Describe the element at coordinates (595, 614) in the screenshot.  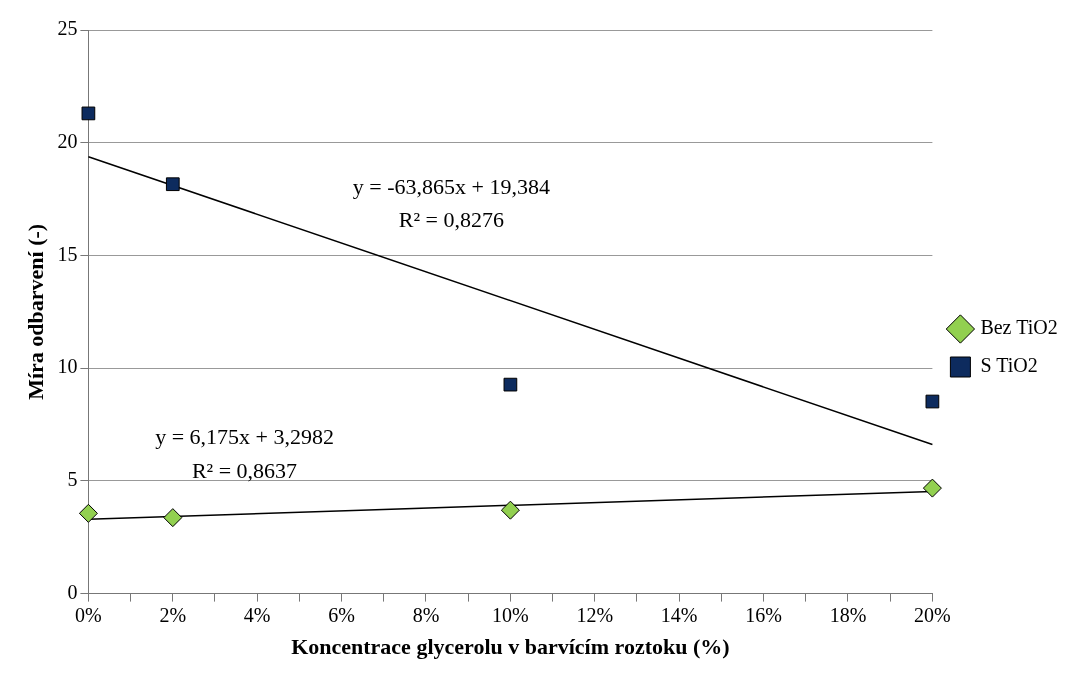
I see `x-tick-label: 12%` at that location.